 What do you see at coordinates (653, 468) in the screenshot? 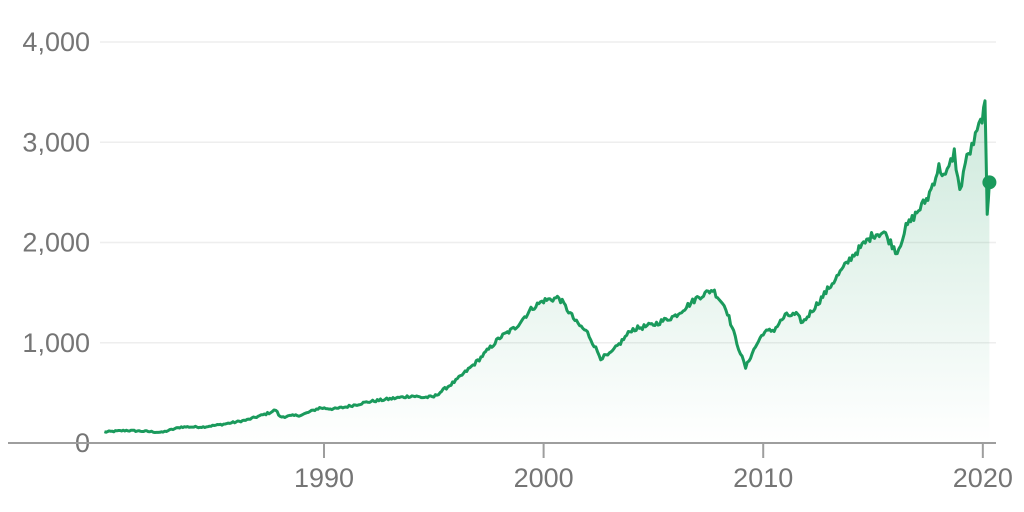
I see `x-axis-ticks: 1990 2000 2010 2020` at bounding box center [653, 468].